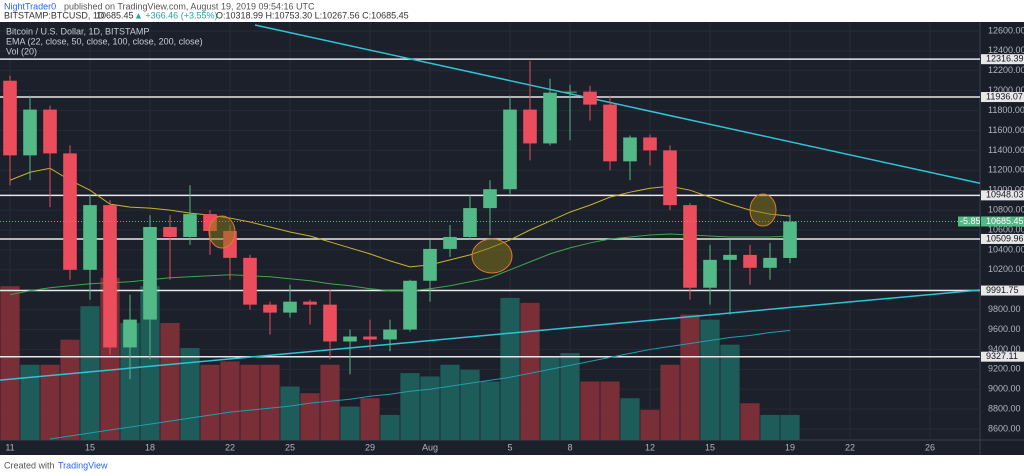 Image resolution: width=1024 pixels, height=476 pixels. What do you see at coordinates (1006, 209) in the screenshot?
I see `y-tick-label: 10800.00` at bounding box center [1006, 209].